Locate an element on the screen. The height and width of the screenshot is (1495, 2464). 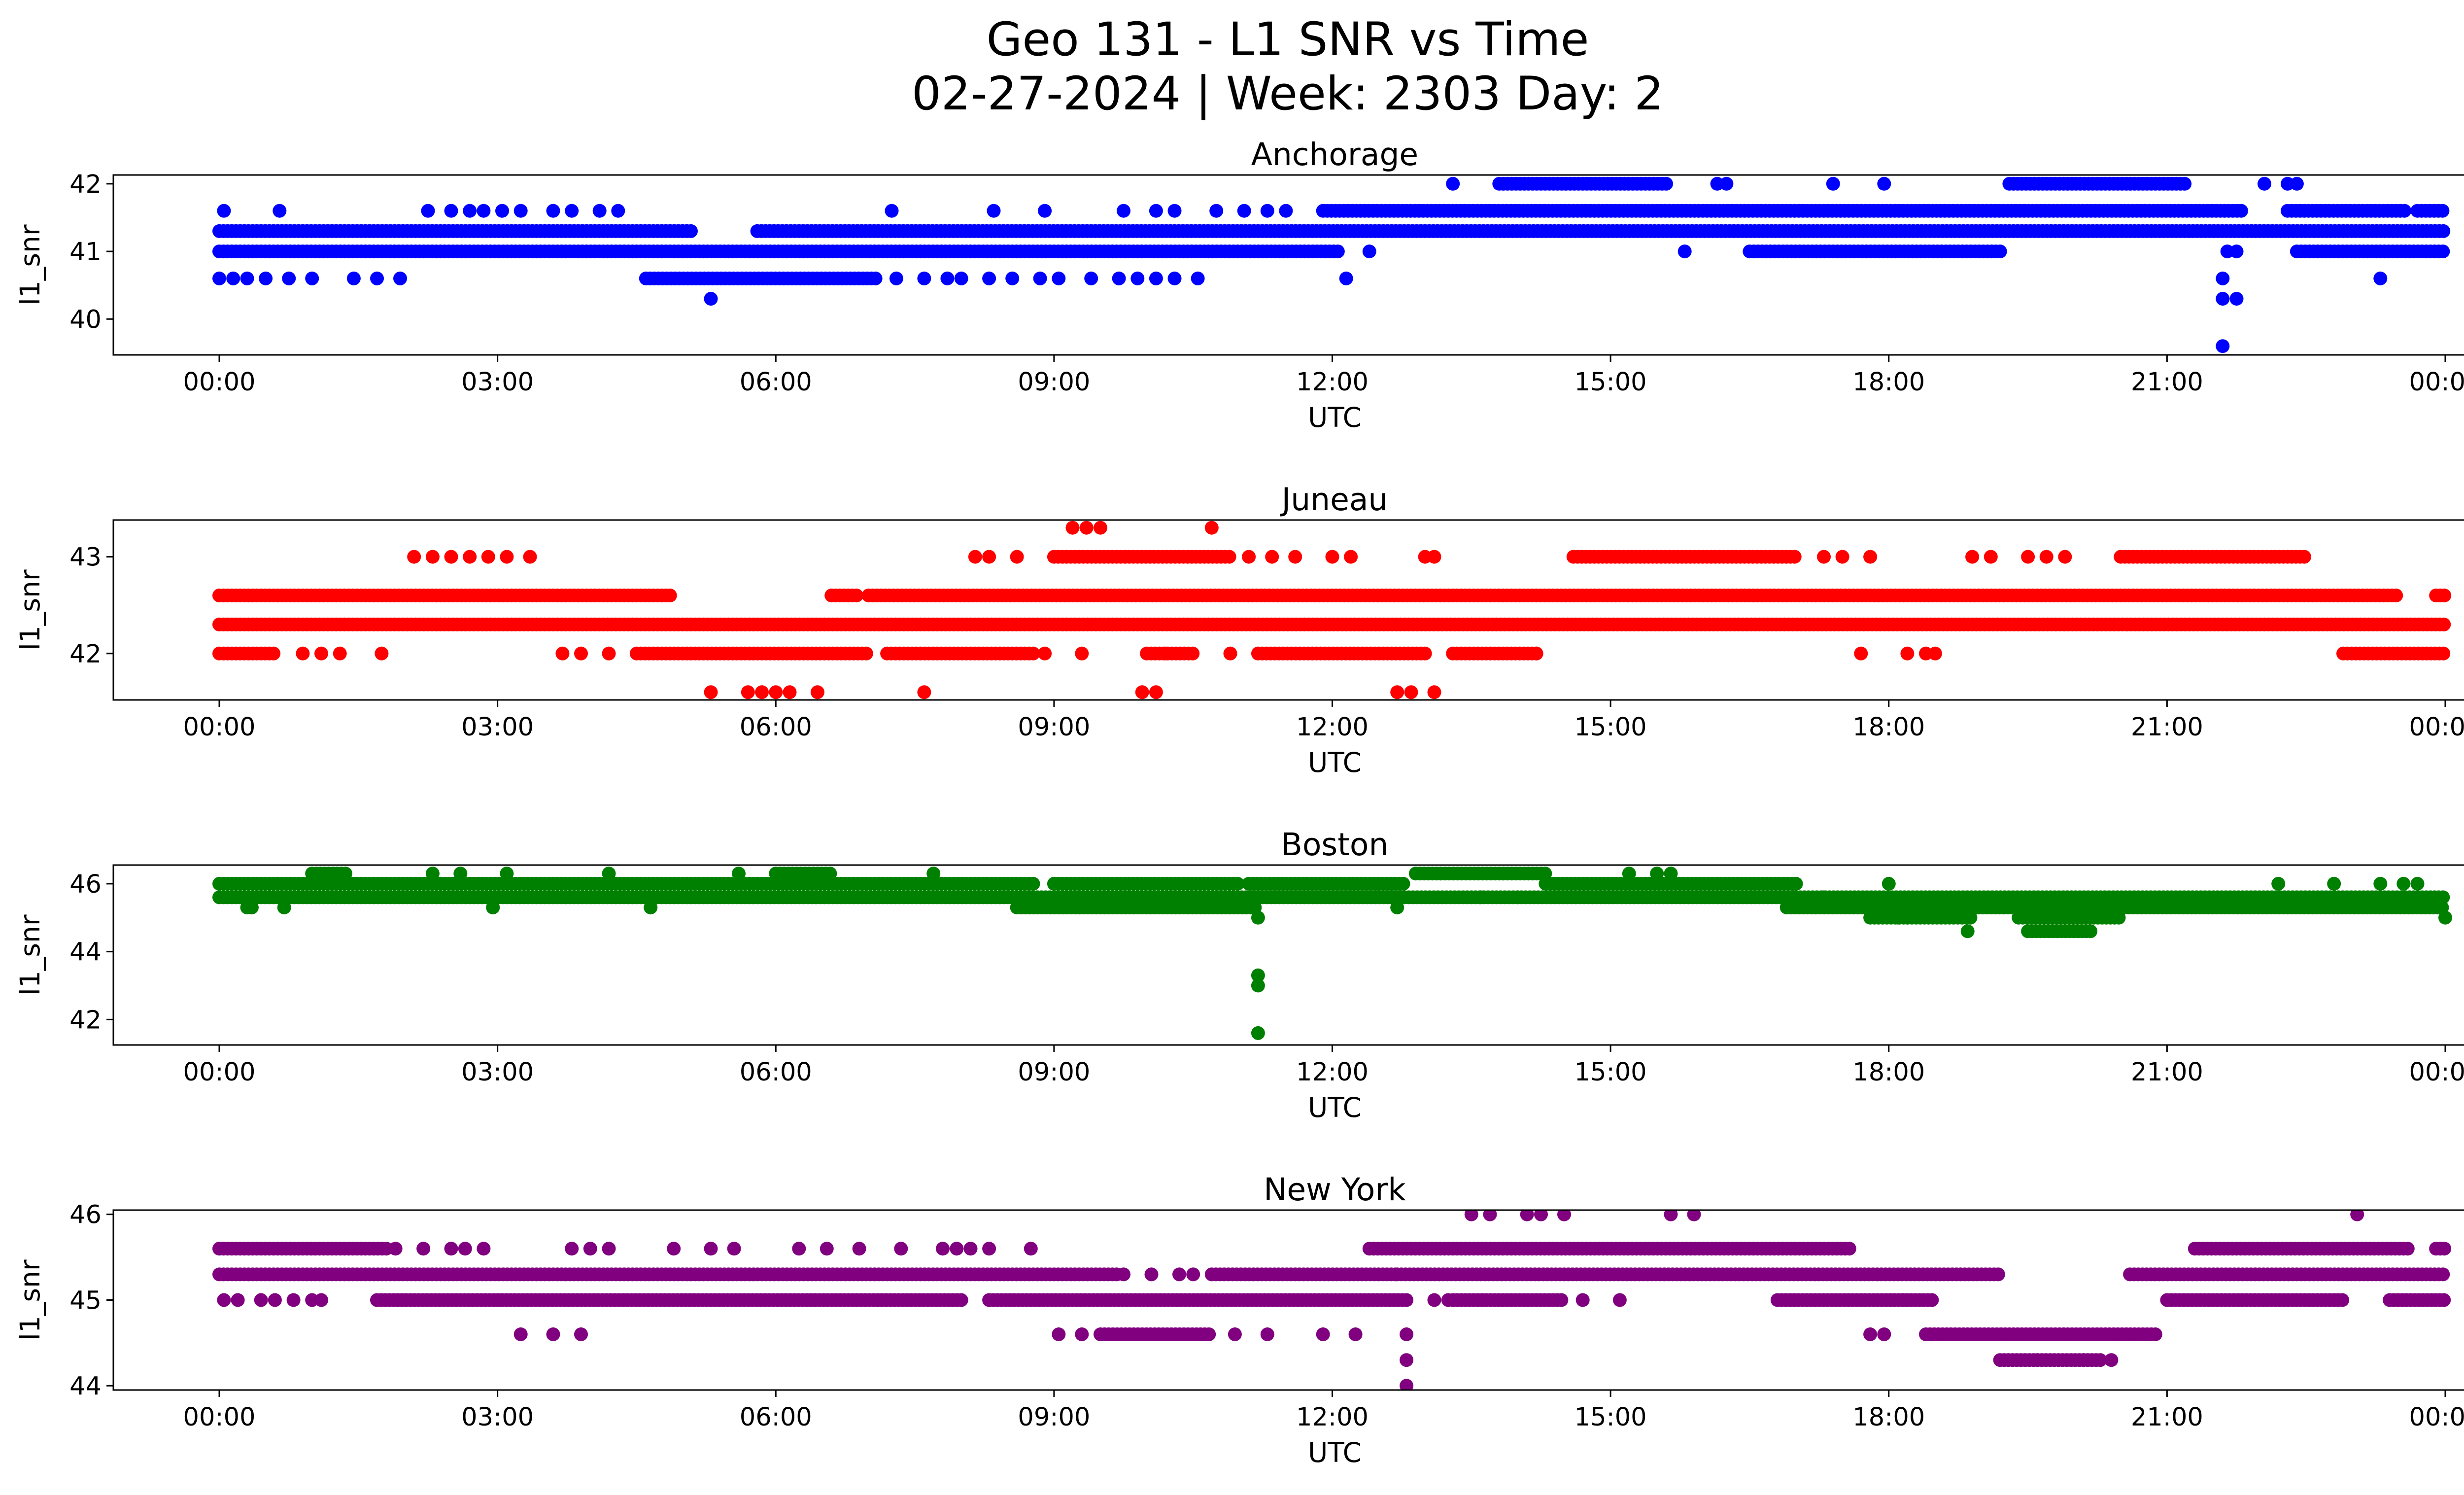
x-tick-label: 06:00 is located at coordinates (776, 382).